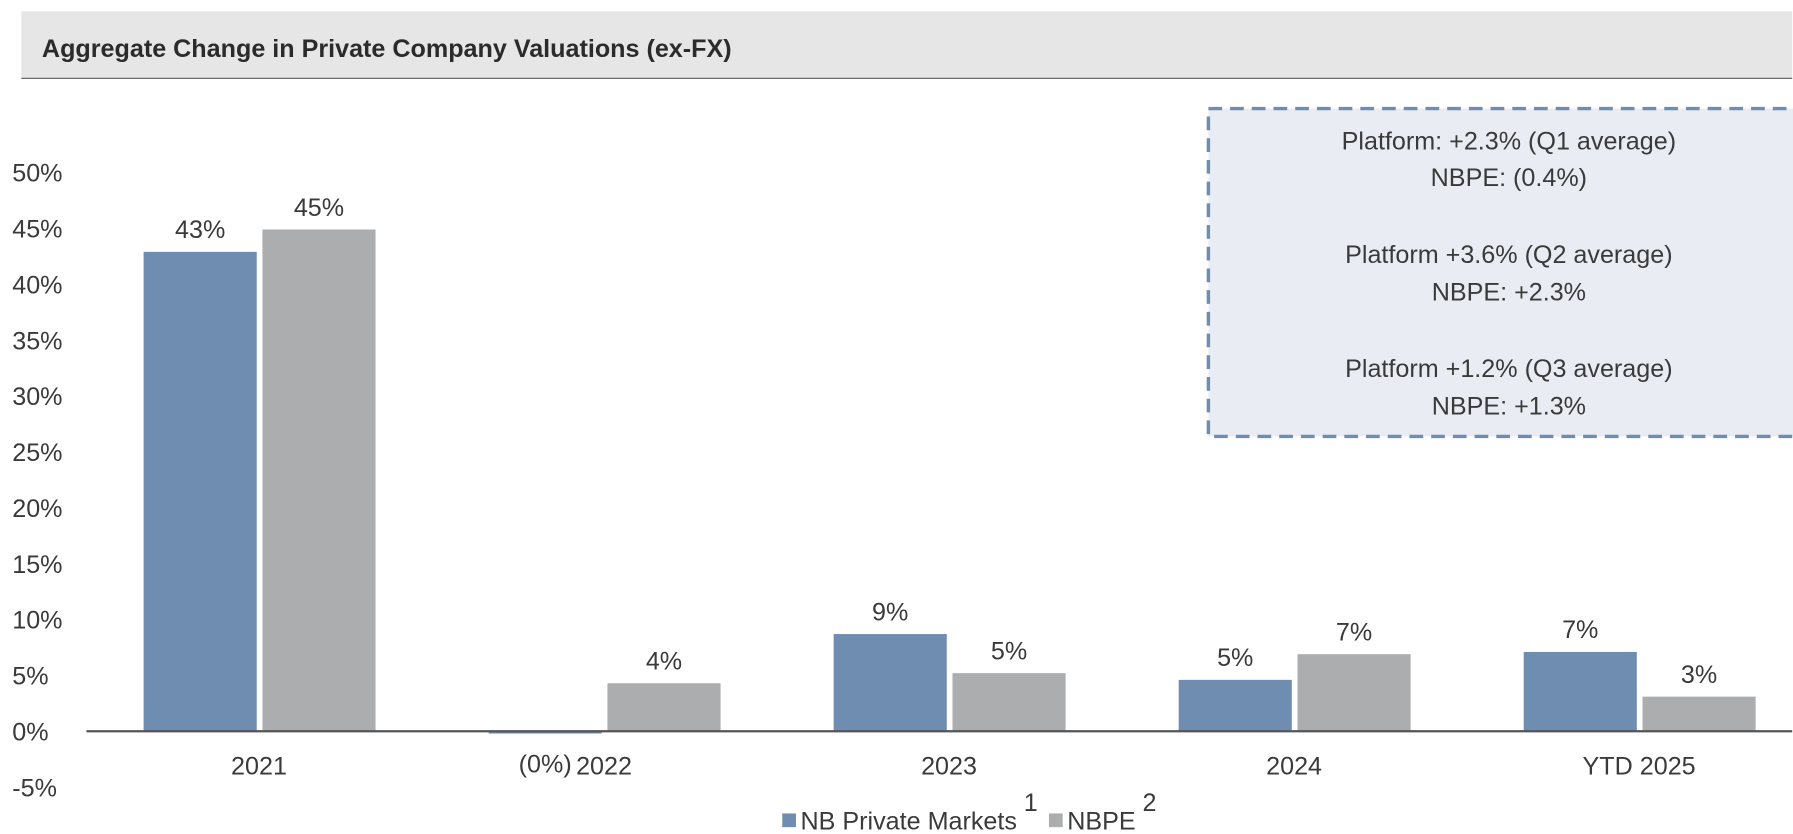  Describe the element at coordinates (907, 44) in the screenshot. I see `title-bar` at that location.